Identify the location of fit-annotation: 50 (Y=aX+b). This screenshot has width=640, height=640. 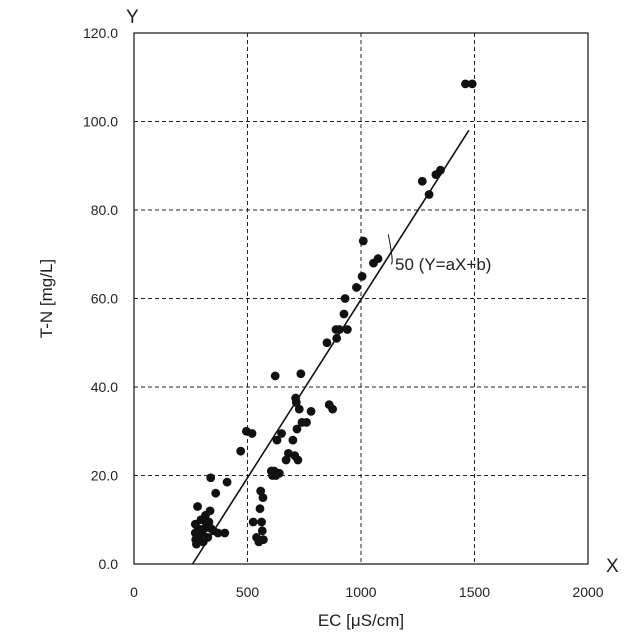
(443, 264).